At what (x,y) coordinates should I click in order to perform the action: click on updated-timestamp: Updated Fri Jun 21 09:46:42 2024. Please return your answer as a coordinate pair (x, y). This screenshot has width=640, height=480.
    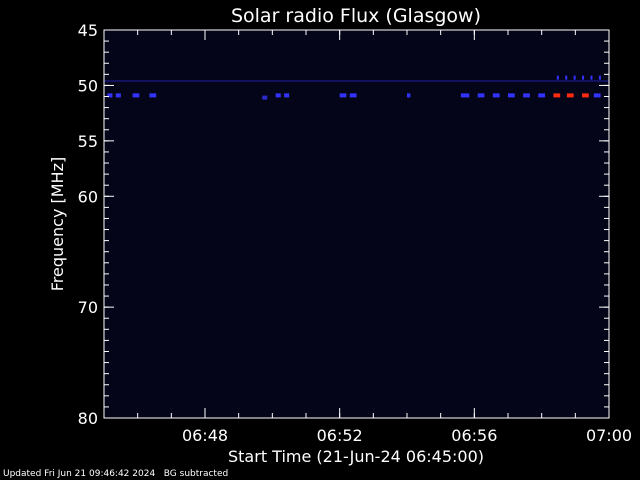
    Looking at the image, I should click on (79, 474).